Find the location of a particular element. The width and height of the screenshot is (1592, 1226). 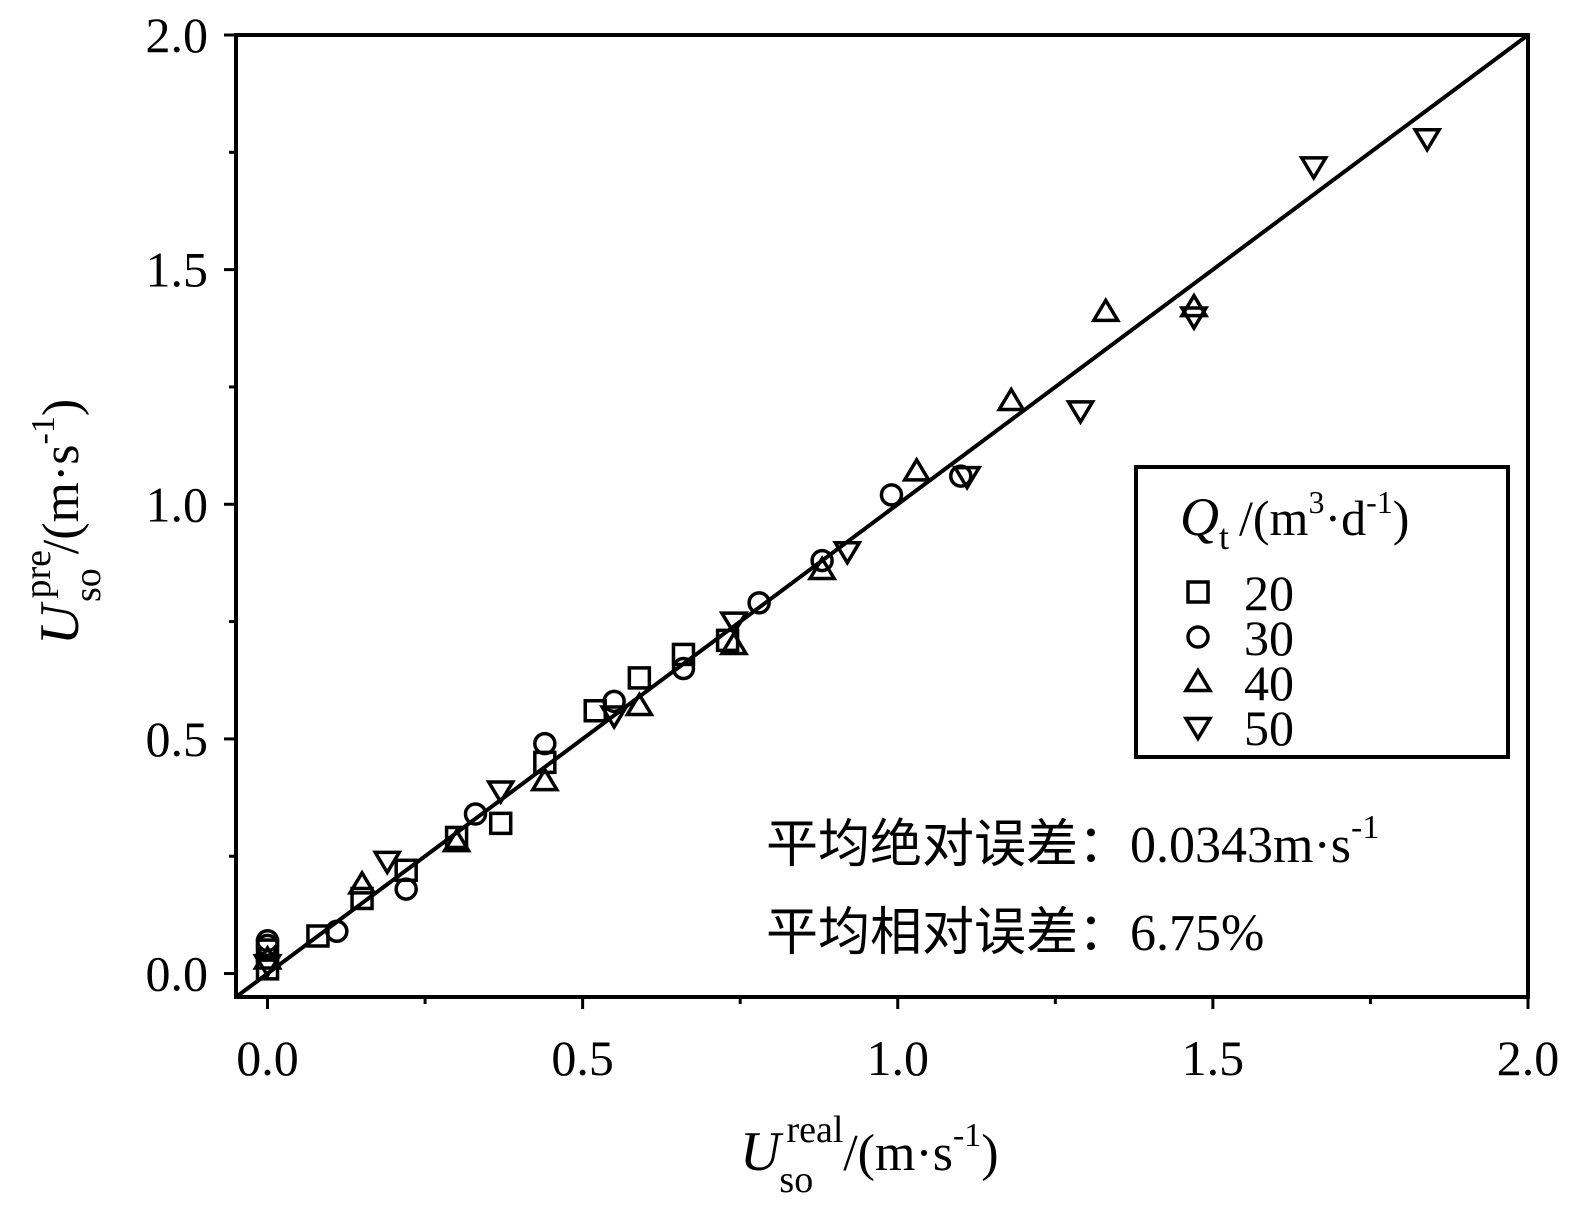

annotation-mae-label: 平均绝对误差： is located at coordinates (948, 845).